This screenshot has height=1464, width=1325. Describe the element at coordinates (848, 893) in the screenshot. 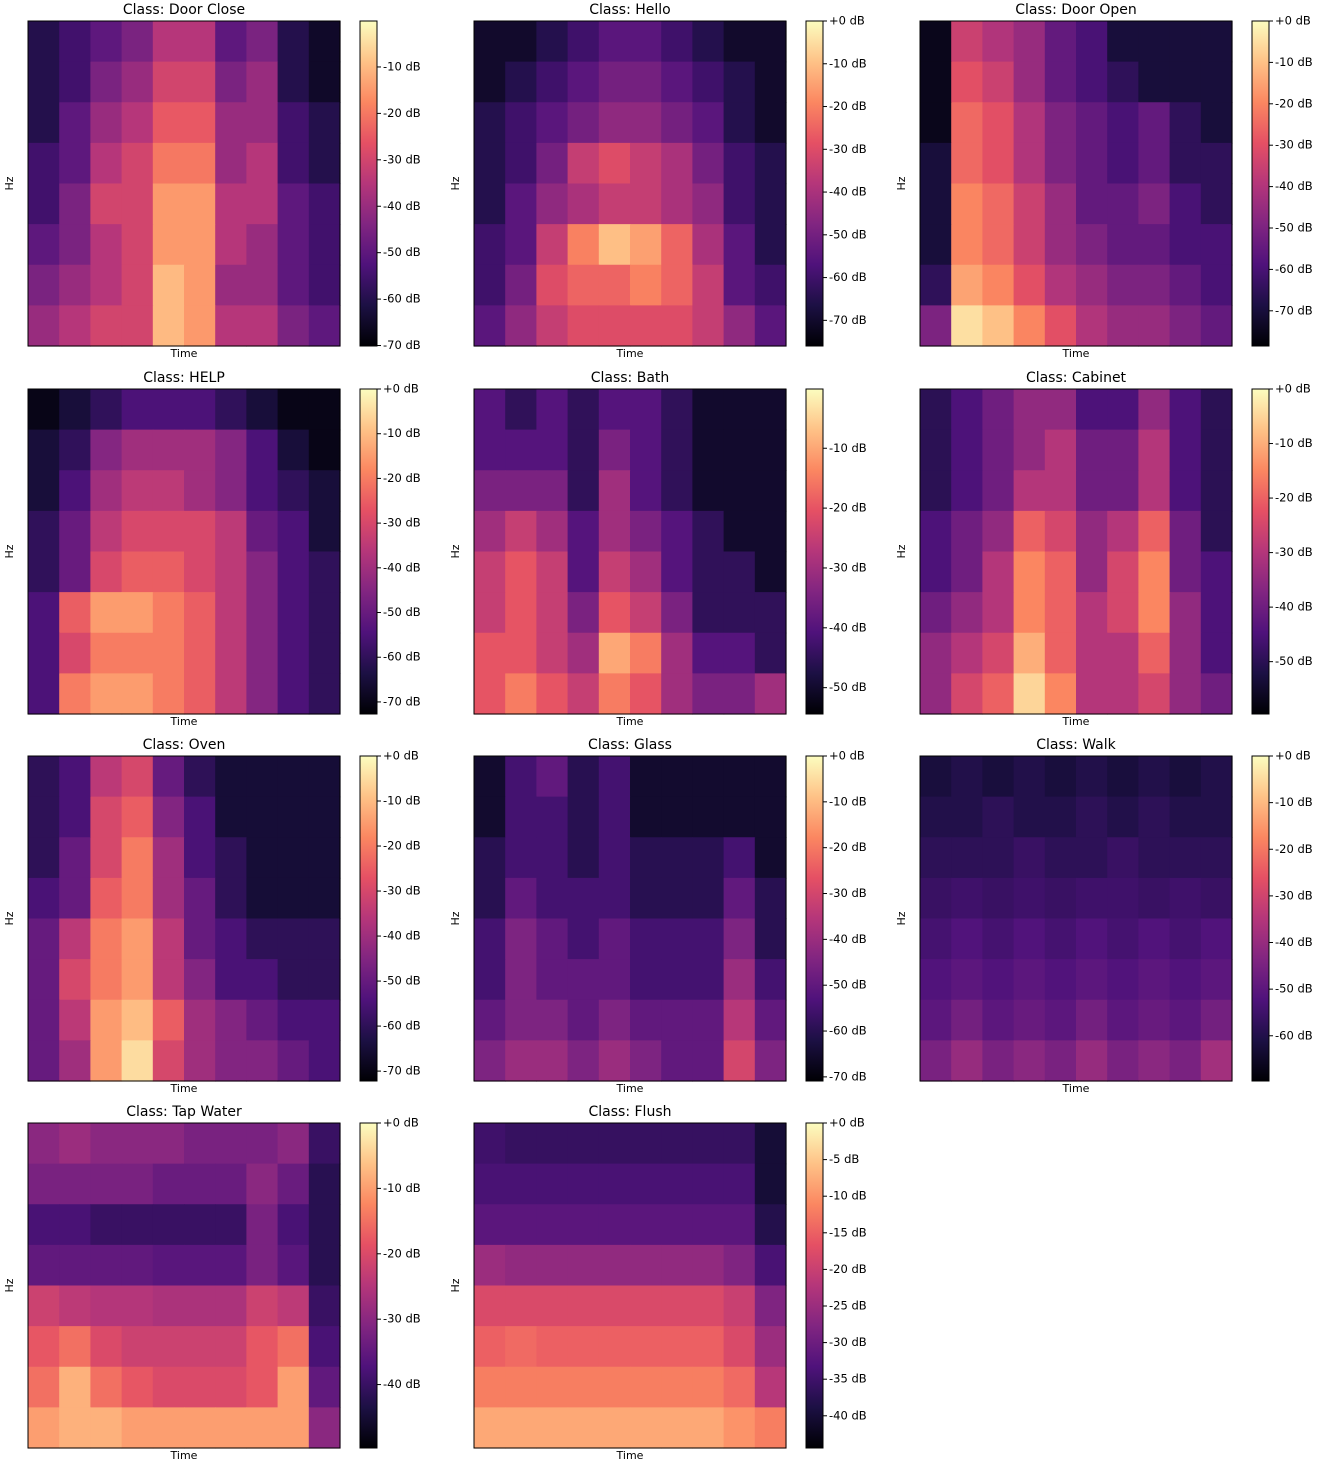

I see `colorbar-tick-label: -30 dB` at that location.